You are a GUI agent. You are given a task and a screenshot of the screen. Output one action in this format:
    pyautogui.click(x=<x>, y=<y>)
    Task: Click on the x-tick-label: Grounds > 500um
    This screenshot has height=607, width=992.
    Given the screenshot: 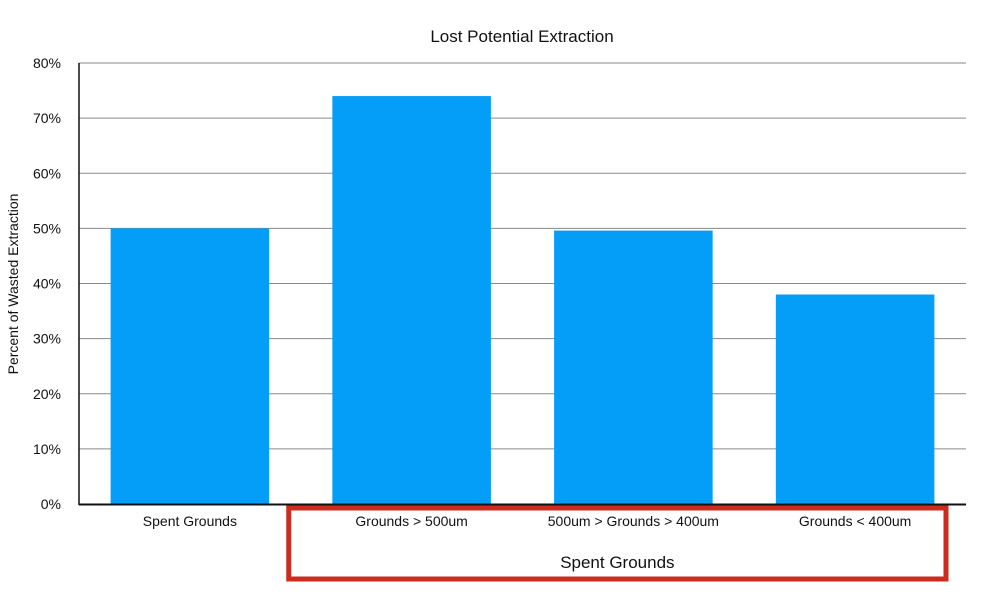 What is the action you would take?
    pyautogui.click(x=411, y=521)
    